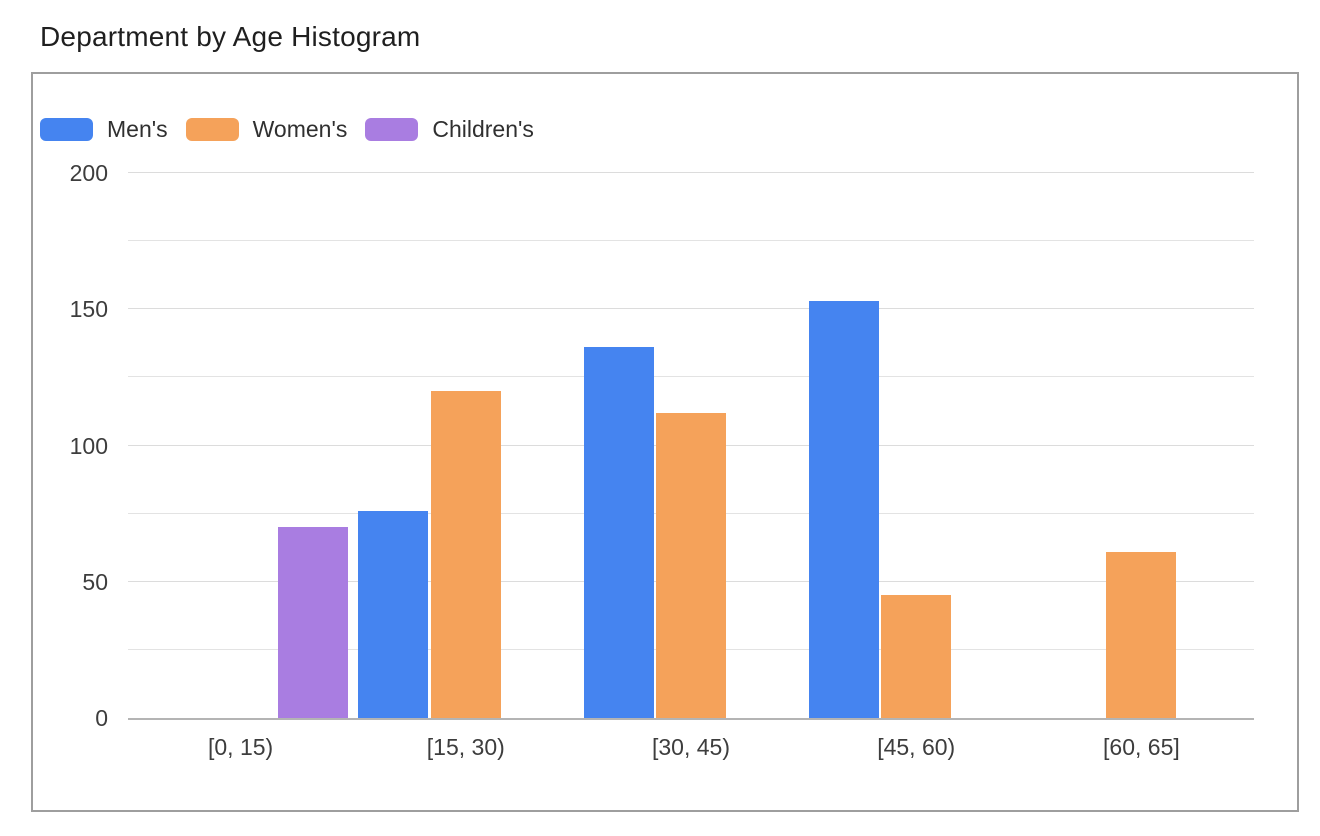 The height and width of the screenshot is (836, 1320). I want to click on bar-womens-group2, so click(691, 565).